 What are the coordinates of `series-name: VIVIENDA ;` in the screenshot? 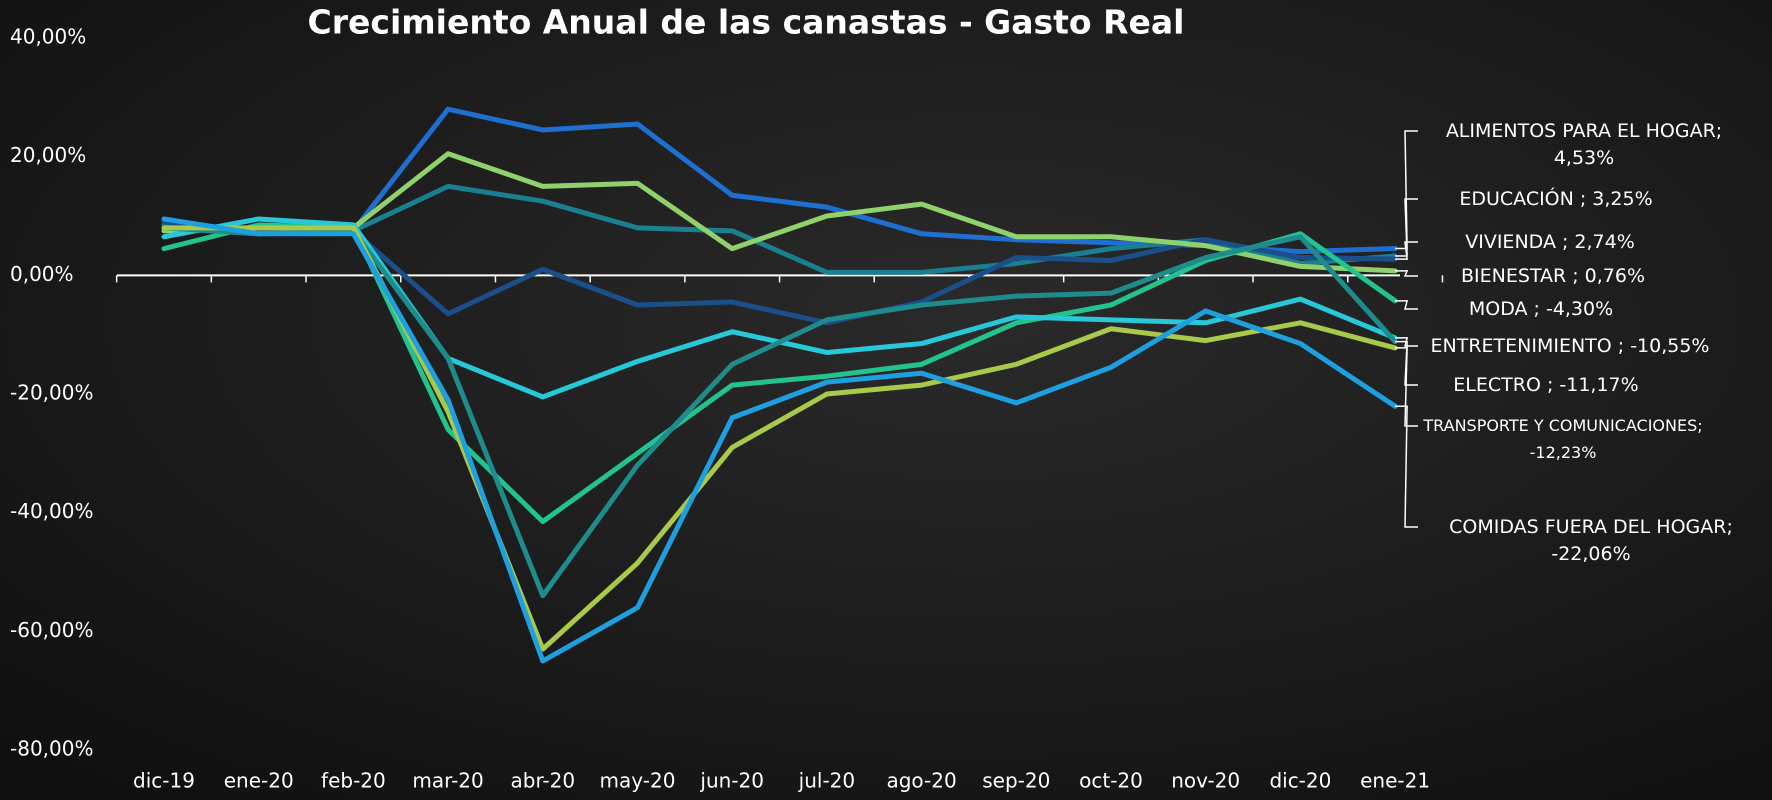 It's located at (1516, 242).